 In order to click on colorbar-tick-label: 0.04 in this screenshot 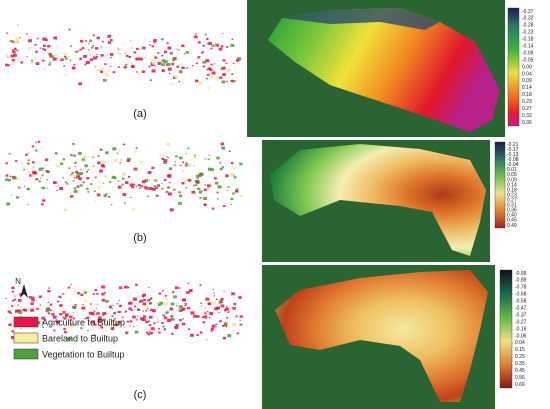, I will do `click(520, 343)`.